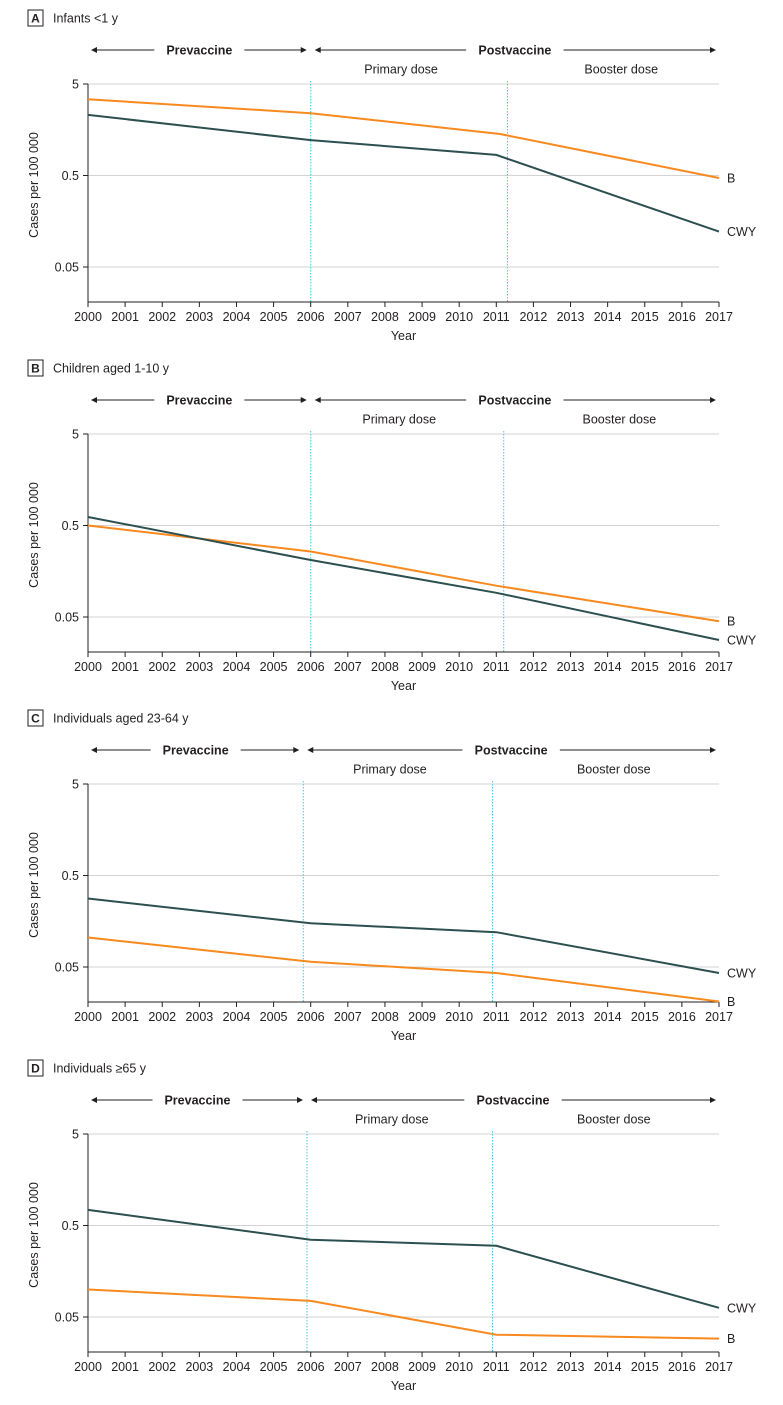 This screenshot has height=1405, width=783. What do you see at coordinates (111, 369) in the screenshot?
I see `panel-title: Children aged 1-10 y` at bounding box center [111, 369].